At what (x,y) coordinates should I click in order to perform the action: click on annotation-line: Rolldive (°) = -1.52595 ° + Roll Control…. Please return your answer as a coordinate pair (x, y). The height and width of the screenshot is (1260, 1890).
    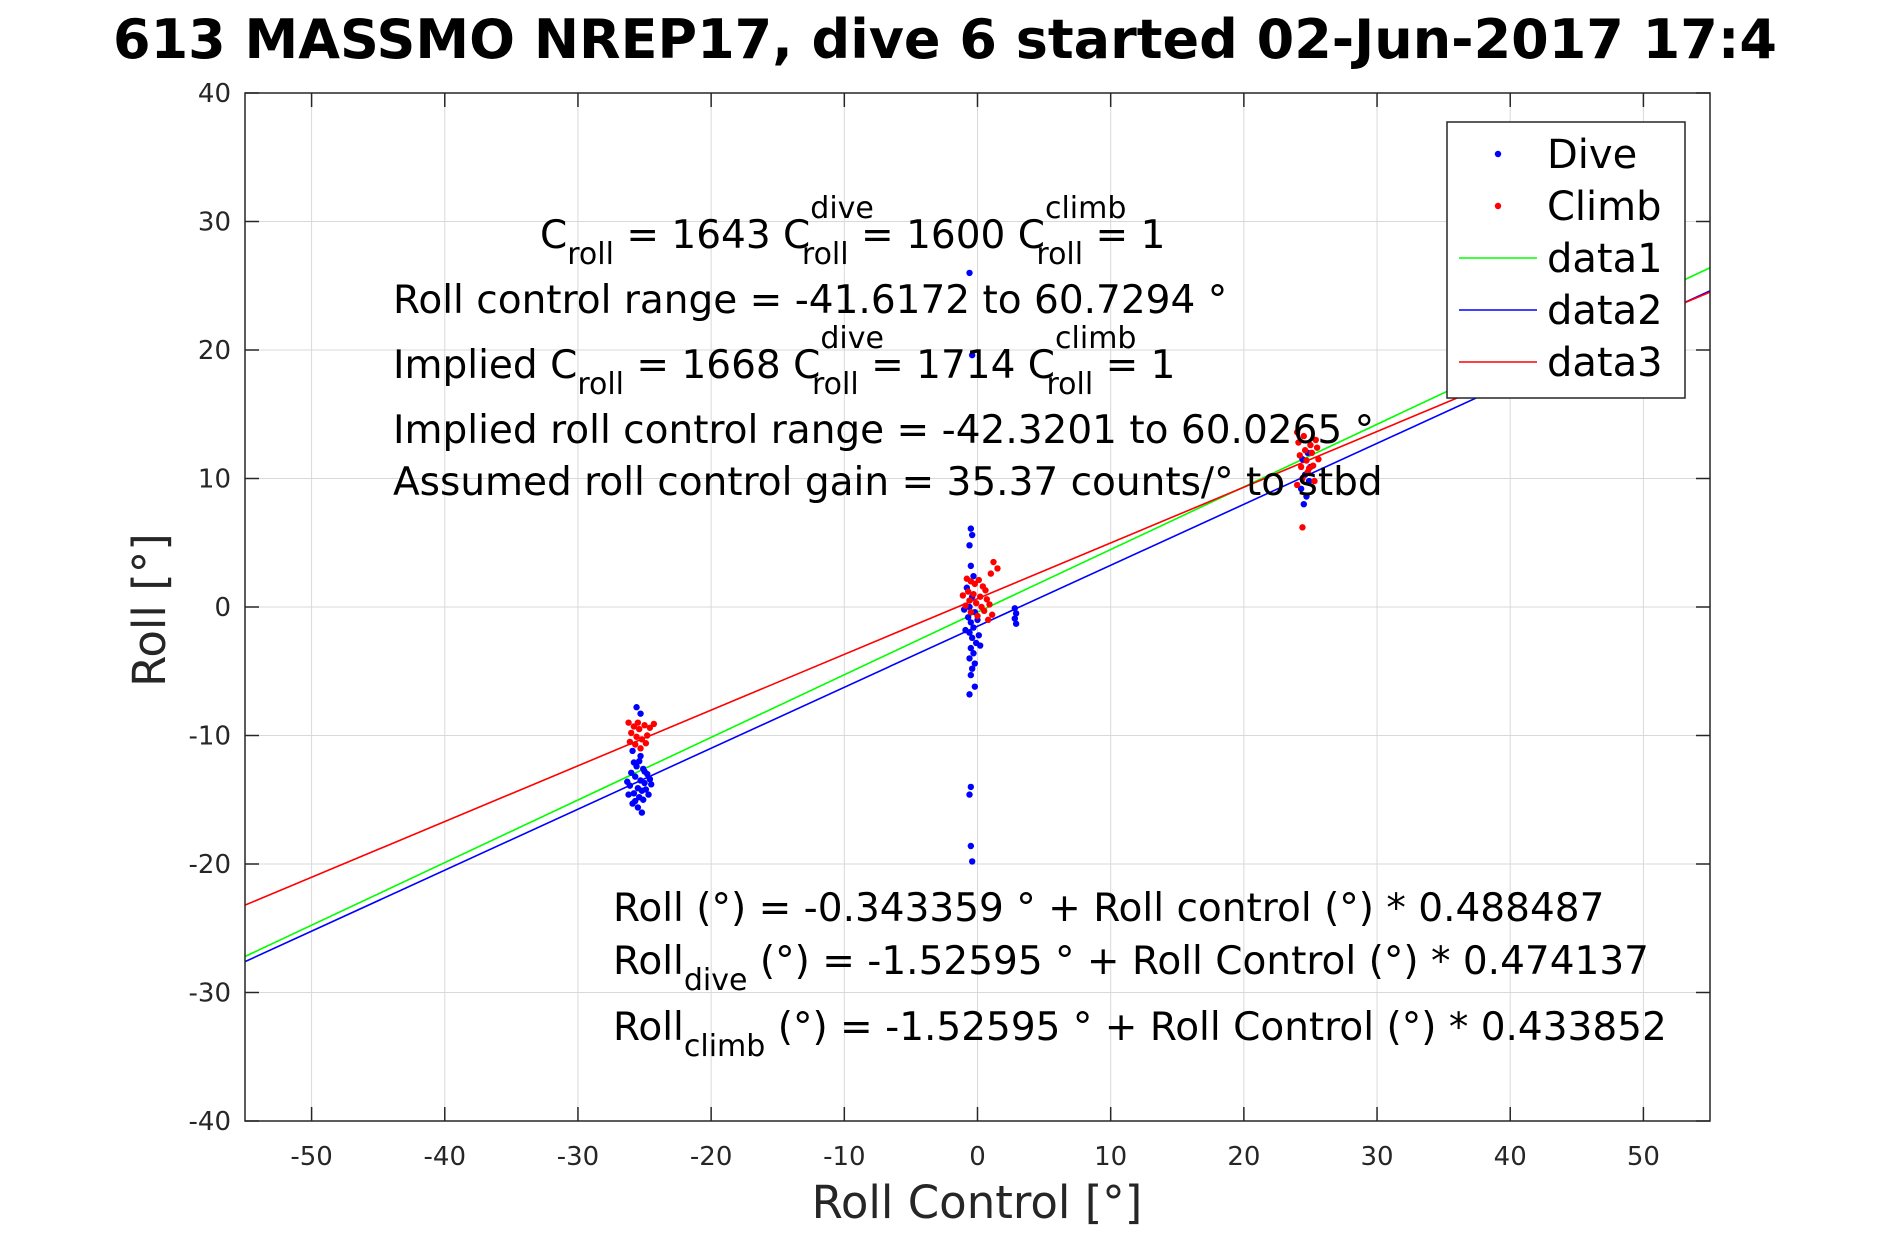
    Looking at the image, I should click on (1131, 968).